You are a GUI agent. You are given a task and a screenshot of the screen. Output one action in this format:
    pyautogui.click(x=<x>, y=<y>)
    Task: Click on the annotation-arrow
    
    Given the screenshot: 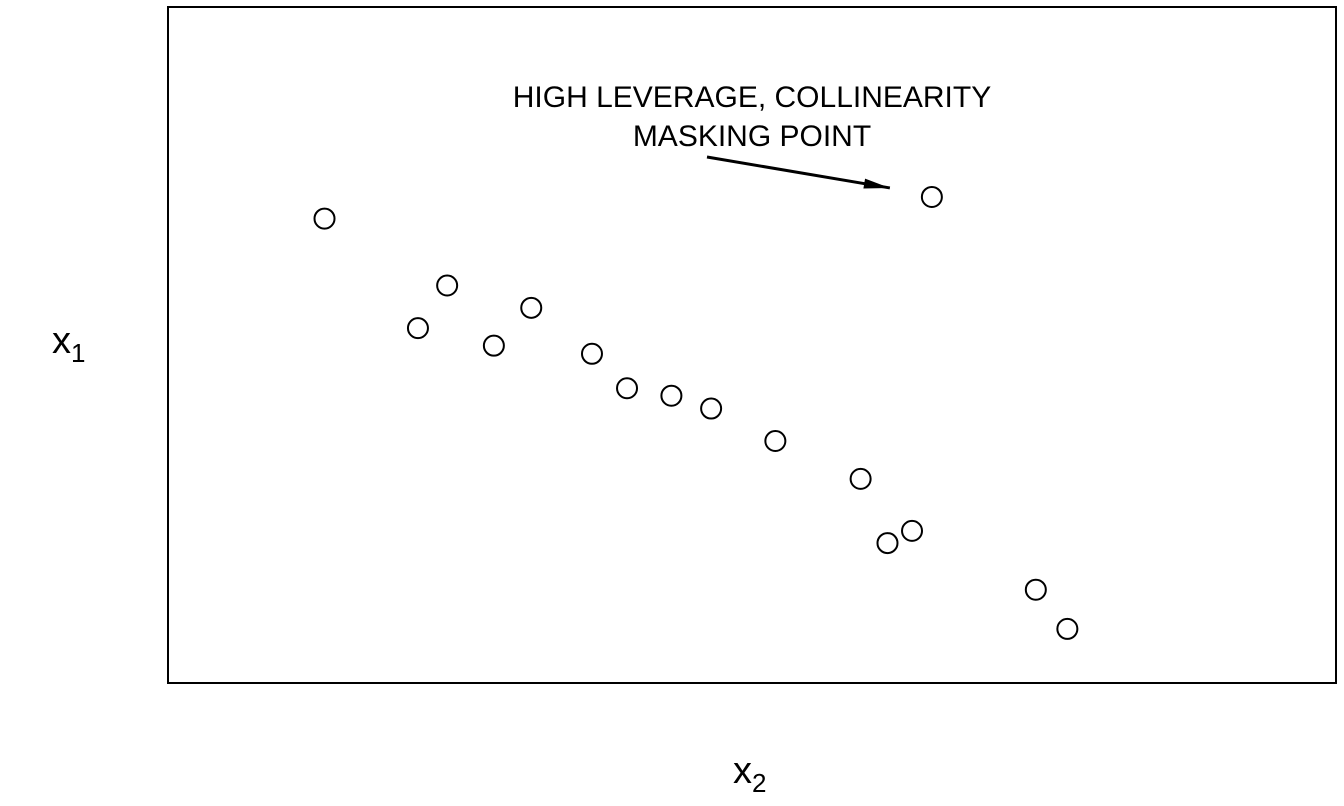 What is the action you would take?
    pyautogui.click(x=798, y=172)
    